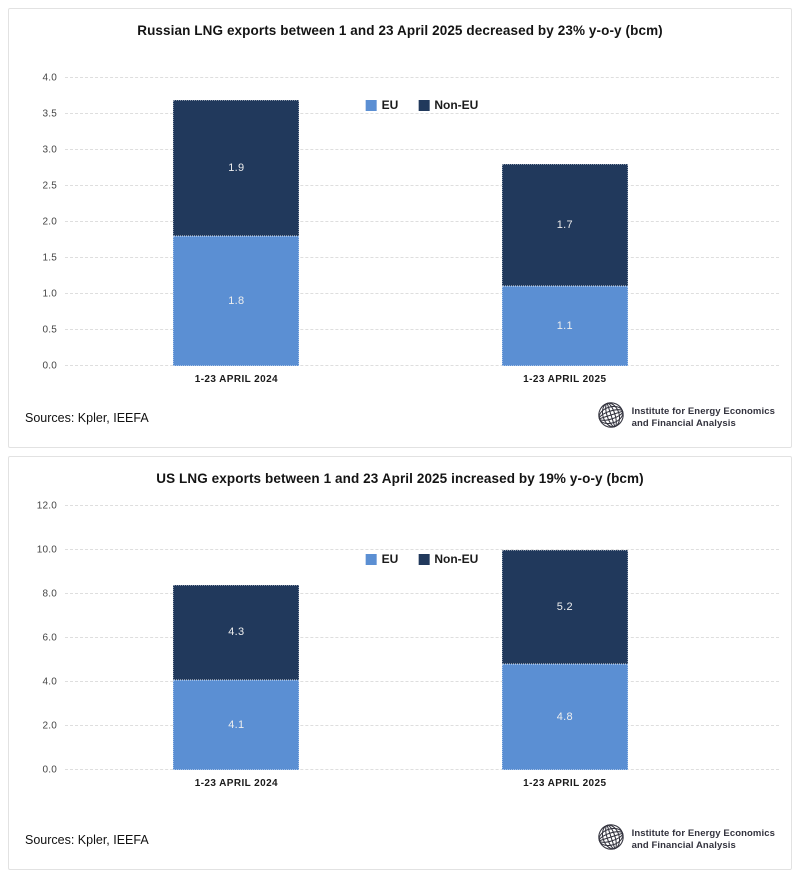 This screenshot has width=800, height=878. What do you see at coordinates (49, 294) in the screenshot?
I see `y-tick-label: 1.0` at bounding box center [49, 294].